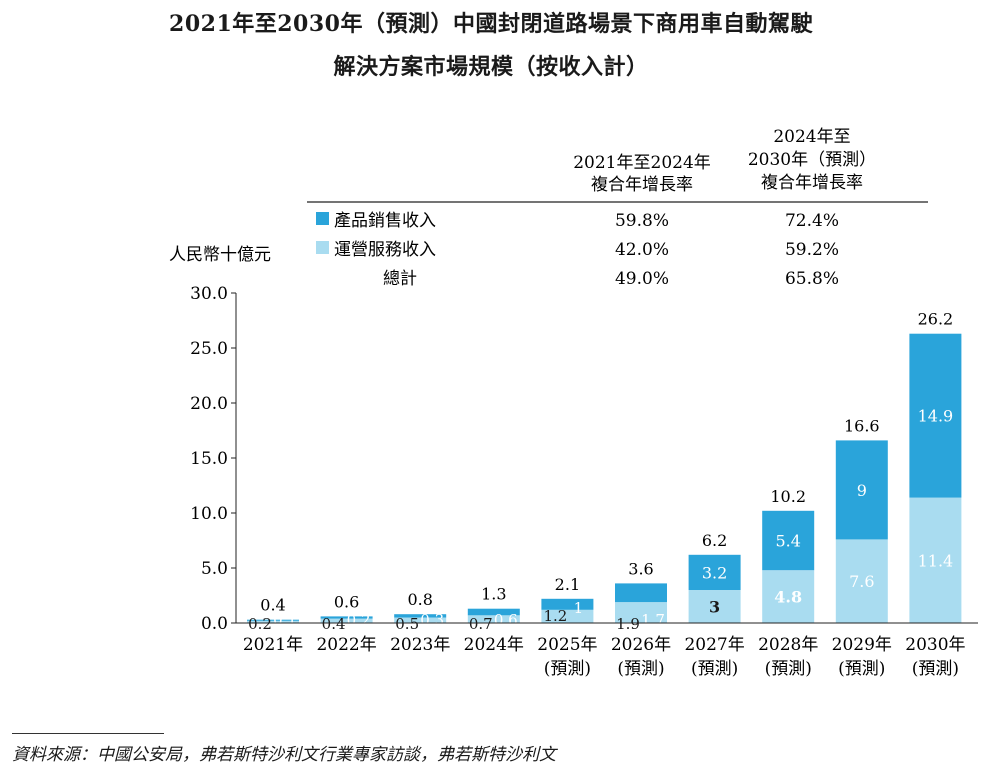 This screenshot has width=982, height=779. I want to click on bar-total-label-5: 2.1, so click(567, 584).